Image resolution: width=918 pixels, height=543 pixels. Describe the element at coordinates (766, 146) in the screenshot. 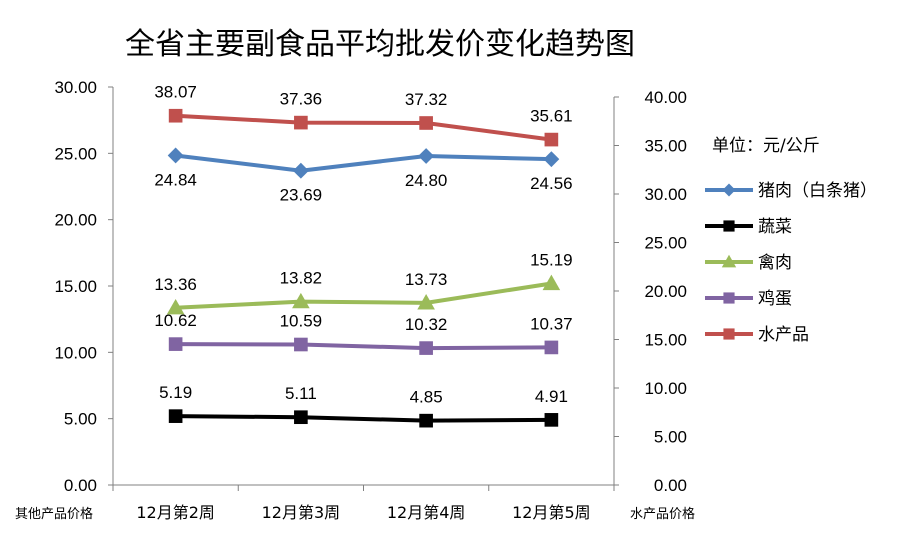

I see `unit-label: 单位：元/公斤` at that location.